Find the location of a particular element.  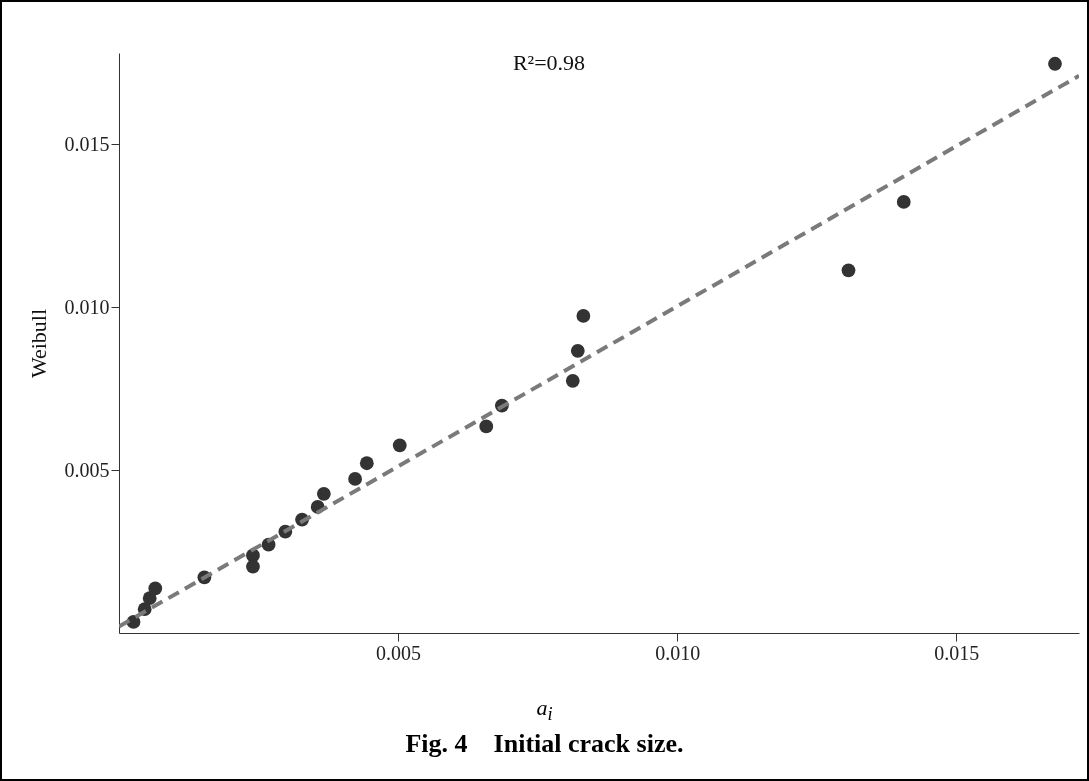

x-tick-label: 0.005 is located at coordinates (399, 652).